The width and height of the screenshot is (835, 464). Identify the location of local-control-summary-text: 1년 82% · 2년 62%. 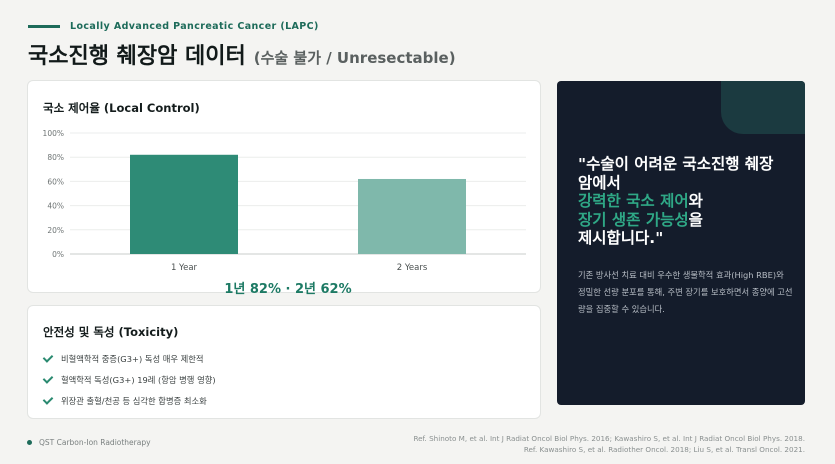
(288, 289).